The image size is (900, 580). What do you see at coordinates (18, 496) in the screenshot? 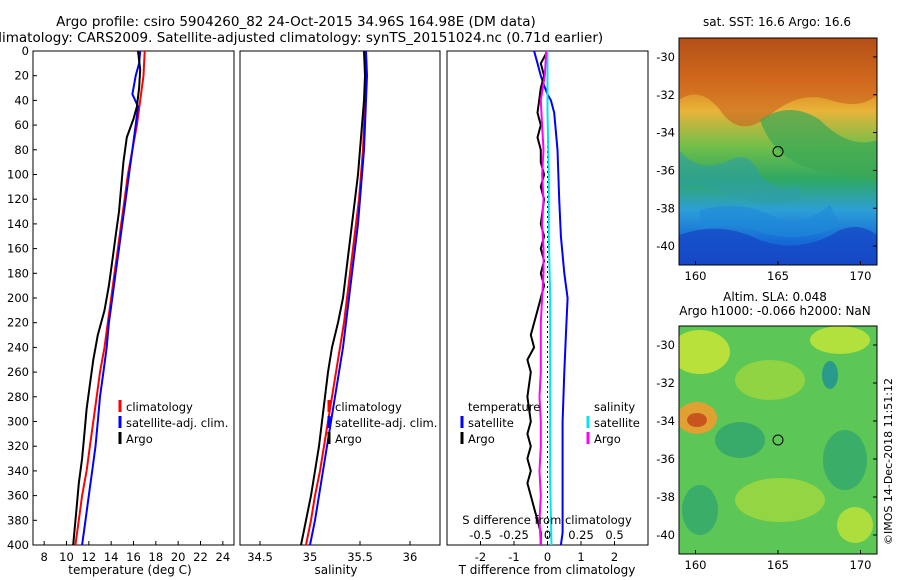
I see `depth-tick-label: 360` at bounding box center [18, 496].